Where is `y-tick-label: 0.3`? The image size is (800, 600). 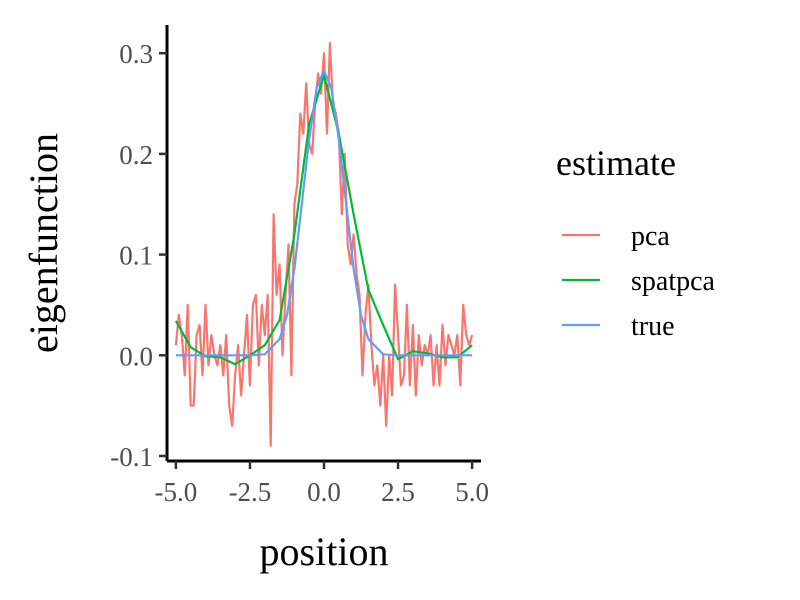
y-tick-label: 0.3 is located at coordinates (136, 54).